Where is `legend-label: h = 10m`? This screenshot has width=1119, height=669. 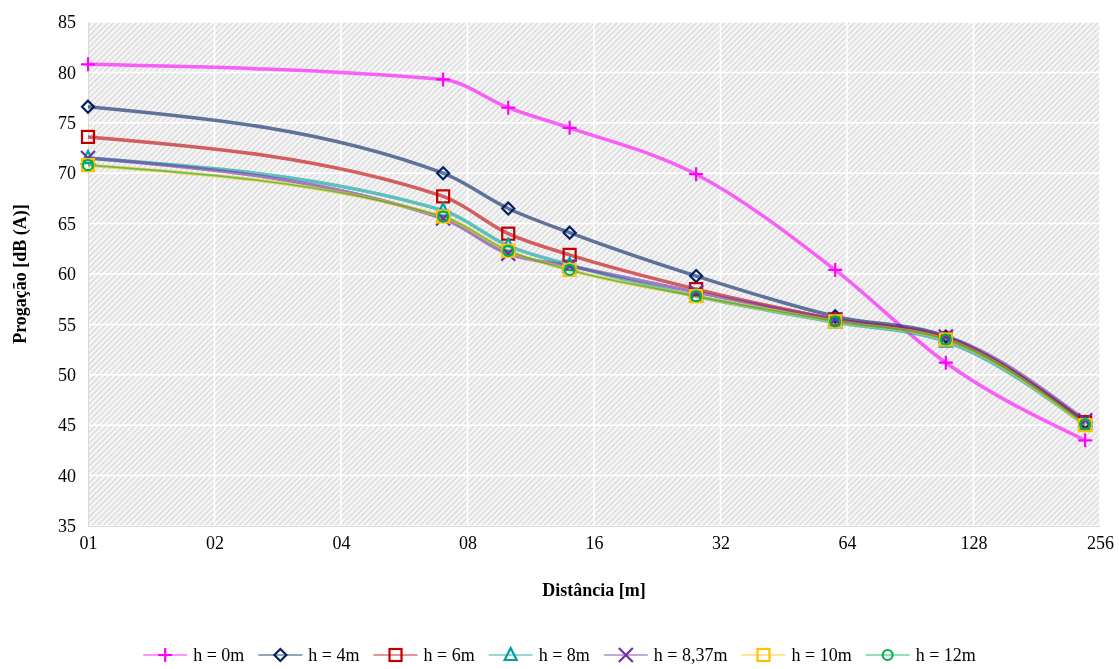 legend-label: h = 10m is located at coordinates (821, 655).